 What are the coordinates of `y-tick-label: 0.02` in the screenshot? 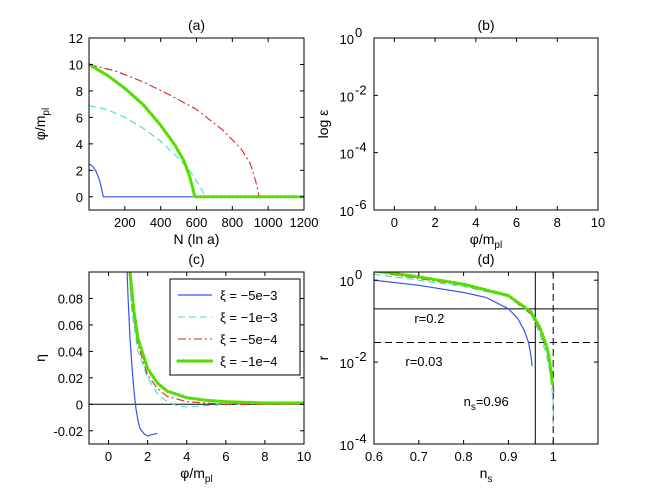 It's located at (70, 378).